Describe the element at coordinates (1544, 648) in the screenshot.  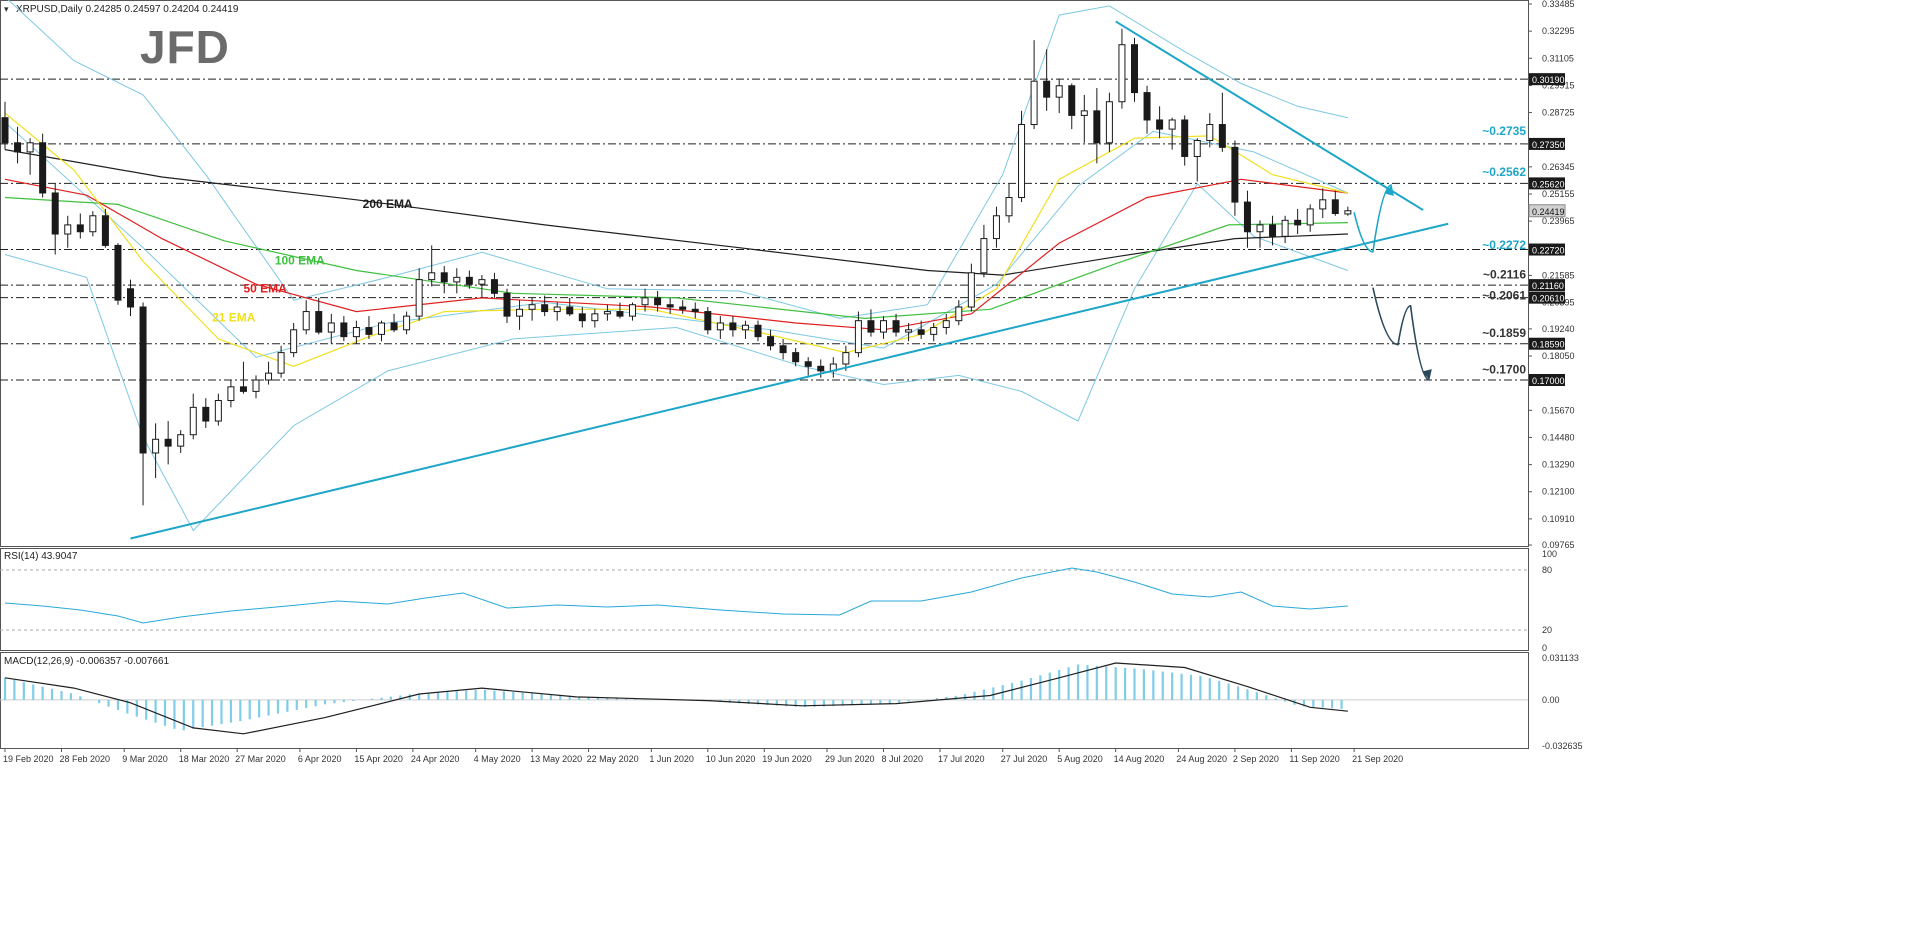
I see `rsi-tick-label-3: 0` at that location.